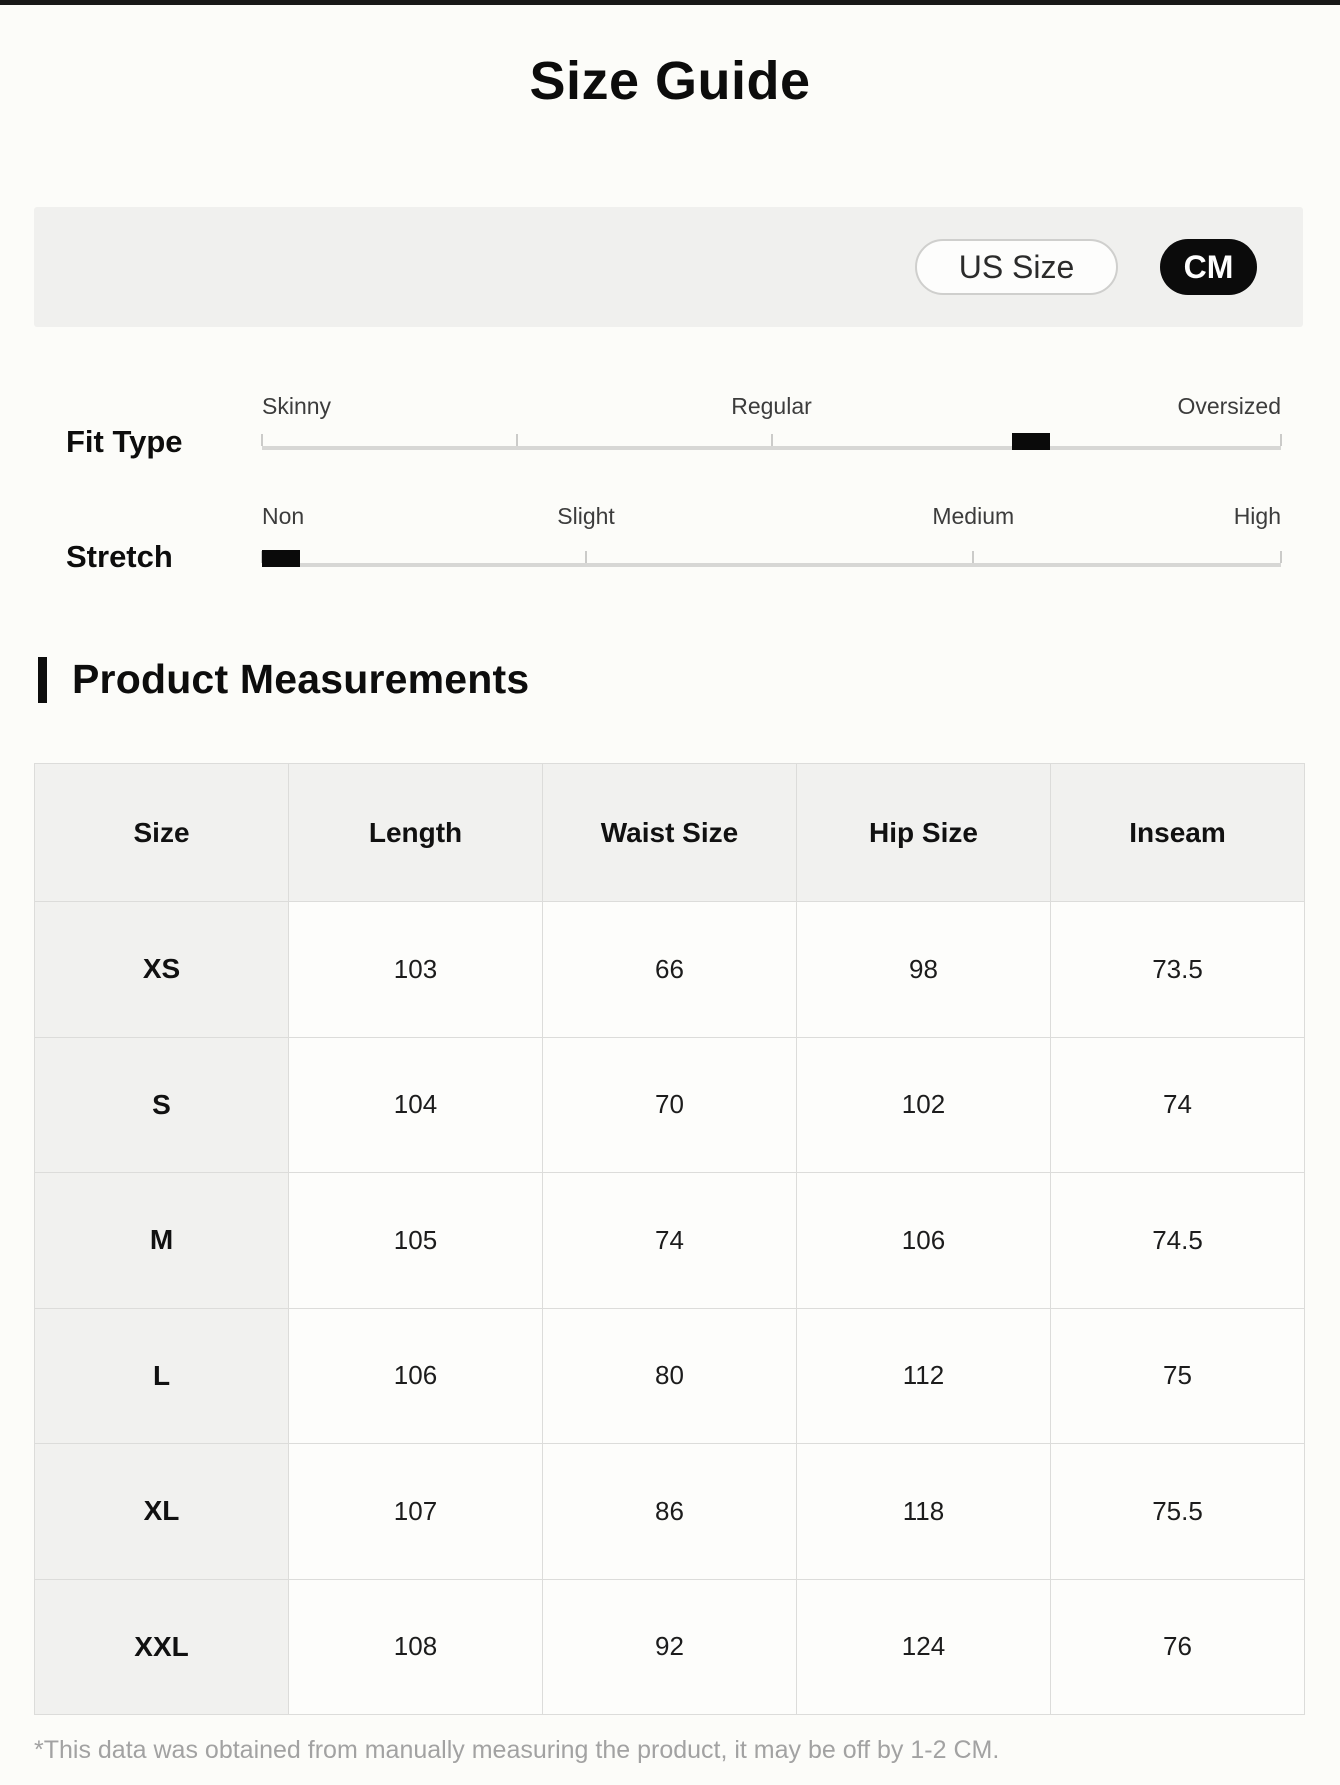 The image size is (1340, 1785). I want to click on table-row: XL 107 86 118 75.5, so click(669, 1511).